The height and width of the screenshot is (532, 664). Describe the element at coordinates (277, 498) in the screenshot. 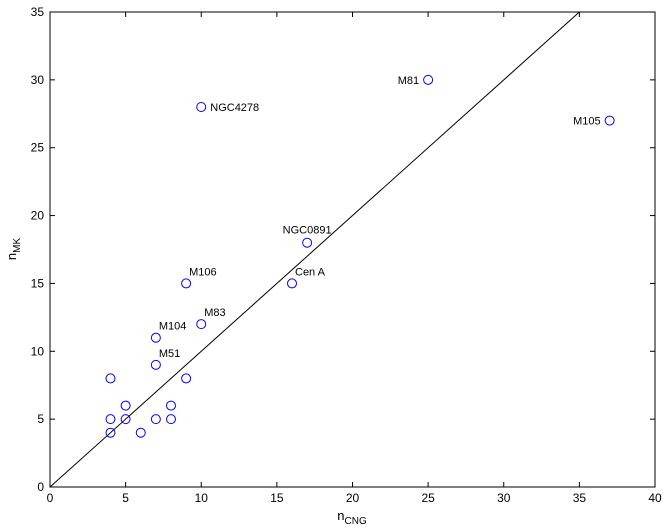

I see `x-tick-label: 15` at that location.